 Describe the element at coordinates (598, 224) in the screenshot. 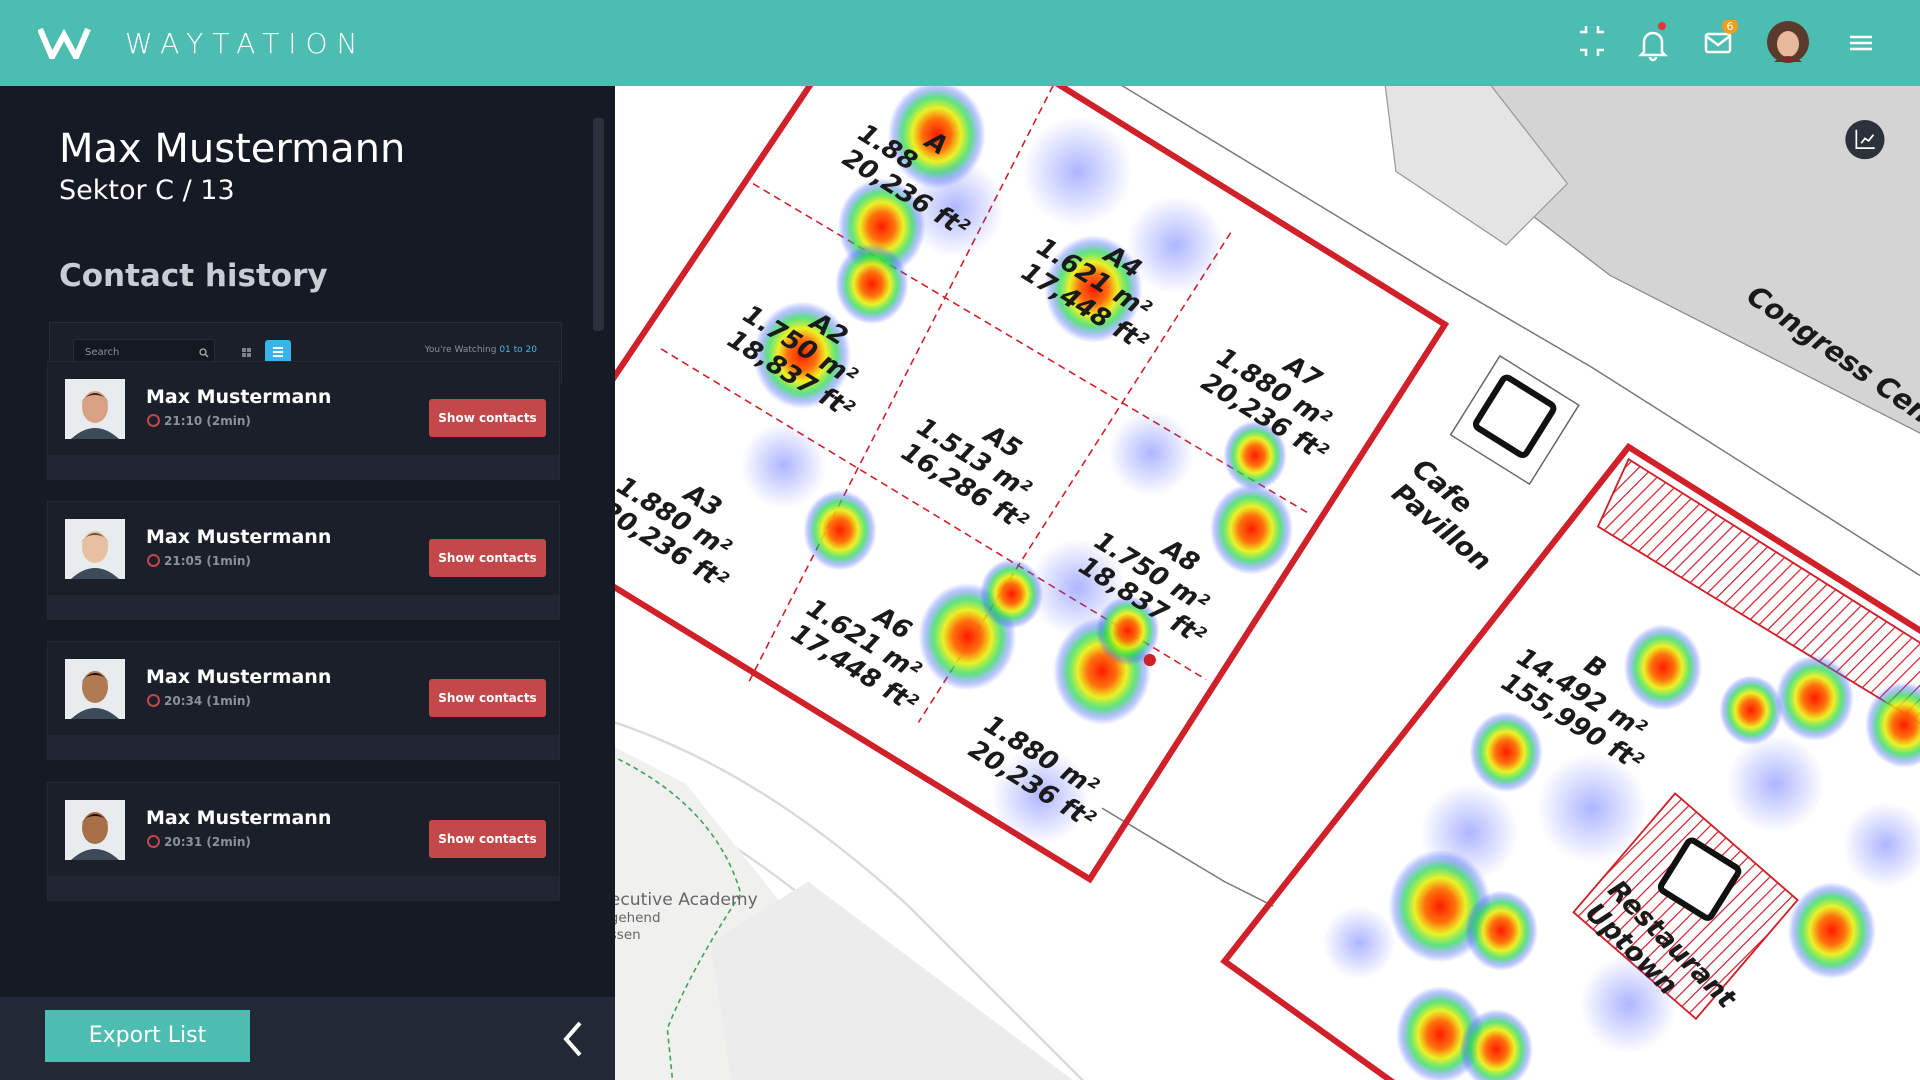

I see `scrollbar` at that location.